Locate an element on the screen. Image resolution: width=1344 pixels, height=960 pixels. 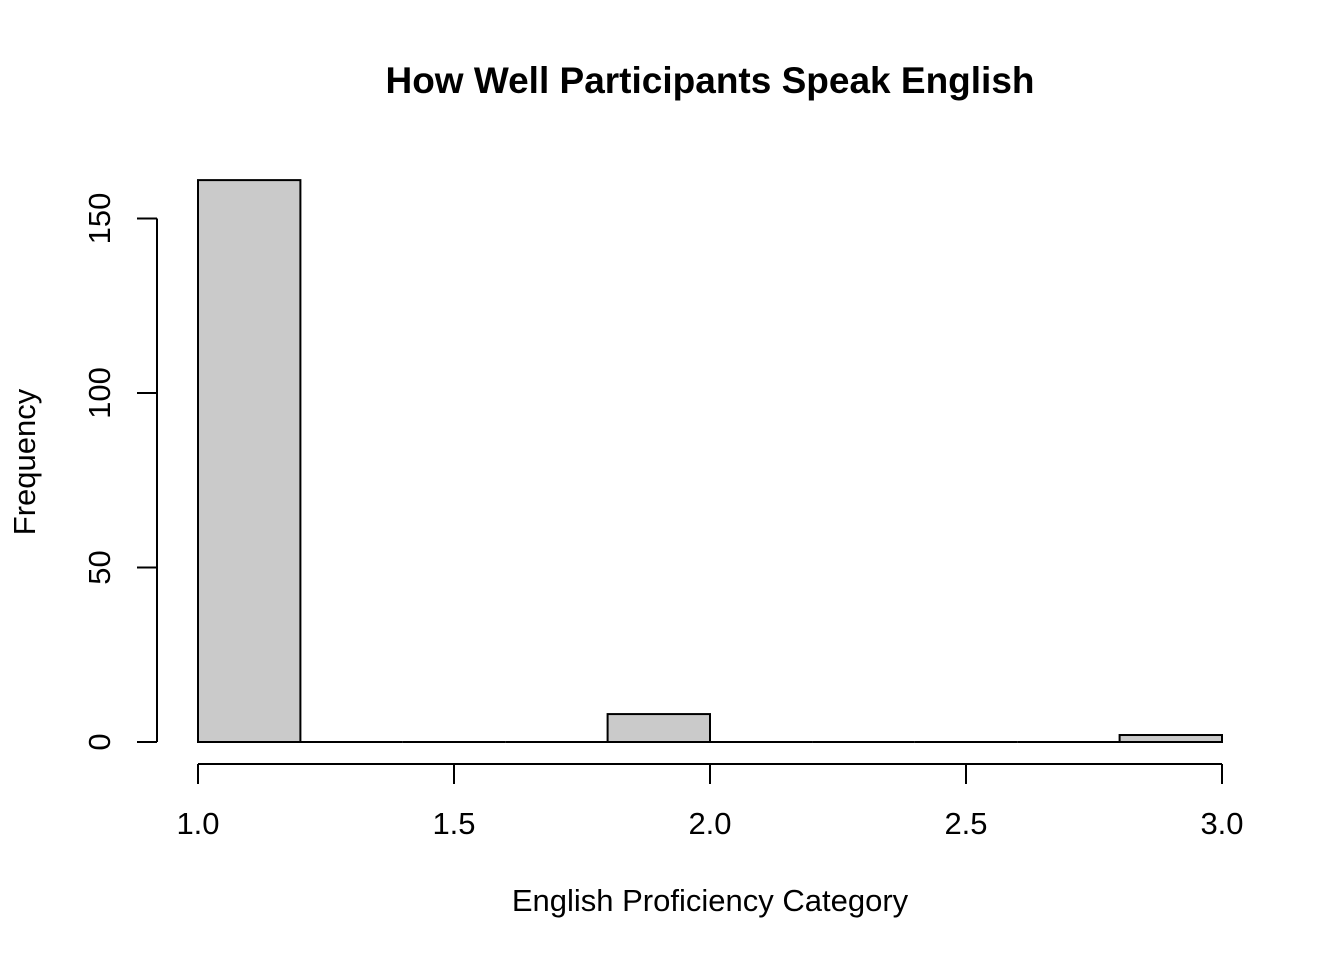
x-tick-label: 2.0 is located at coordinates (709, 823).